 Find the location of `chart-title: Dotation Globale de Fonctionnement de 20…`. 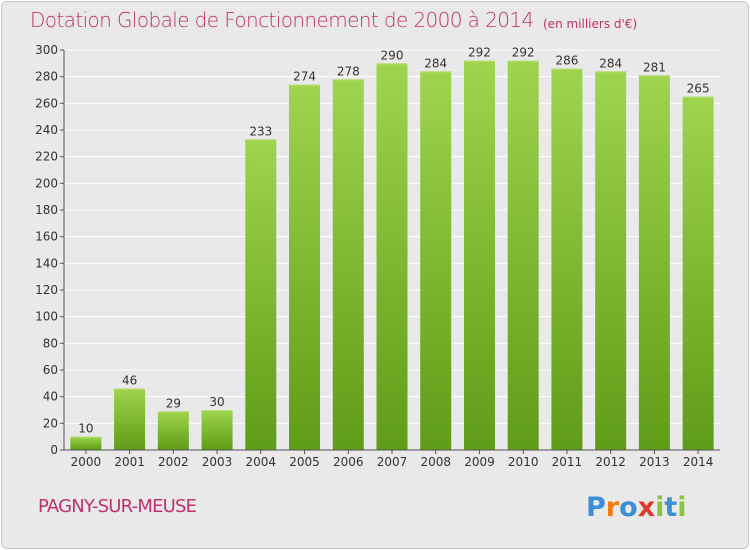

chart-title: Dotation Globale de Fonctionnement de 20… is located at coordinates (282, 20).